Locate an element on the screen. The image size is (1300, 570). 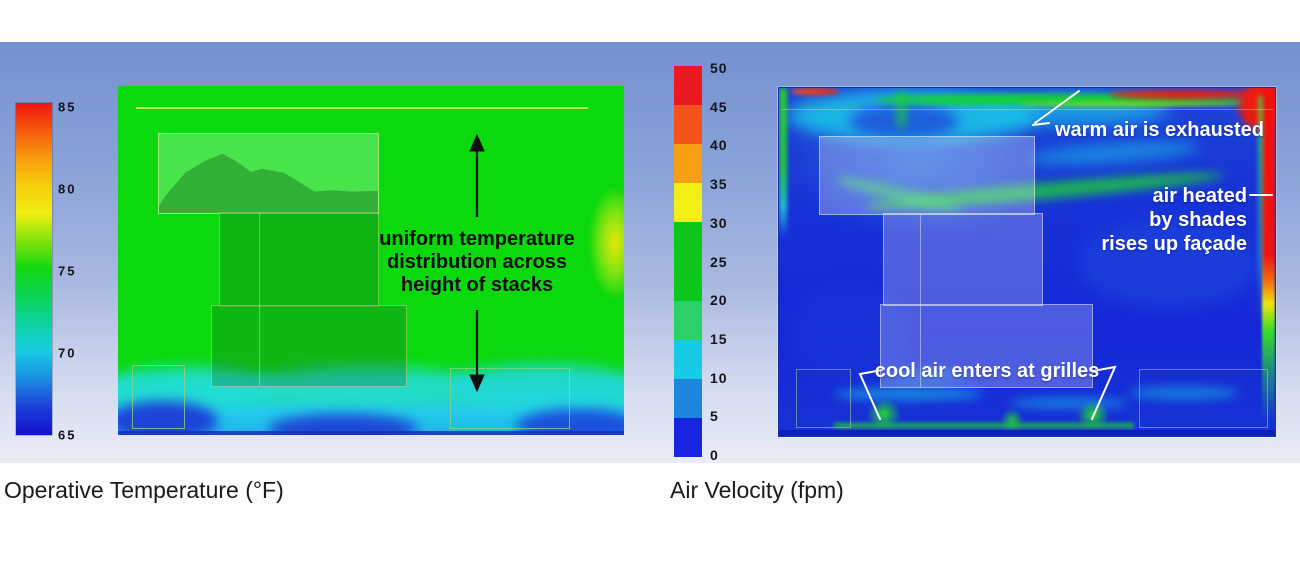
annotation-line: distribution across is located at coordinates (477, 262).